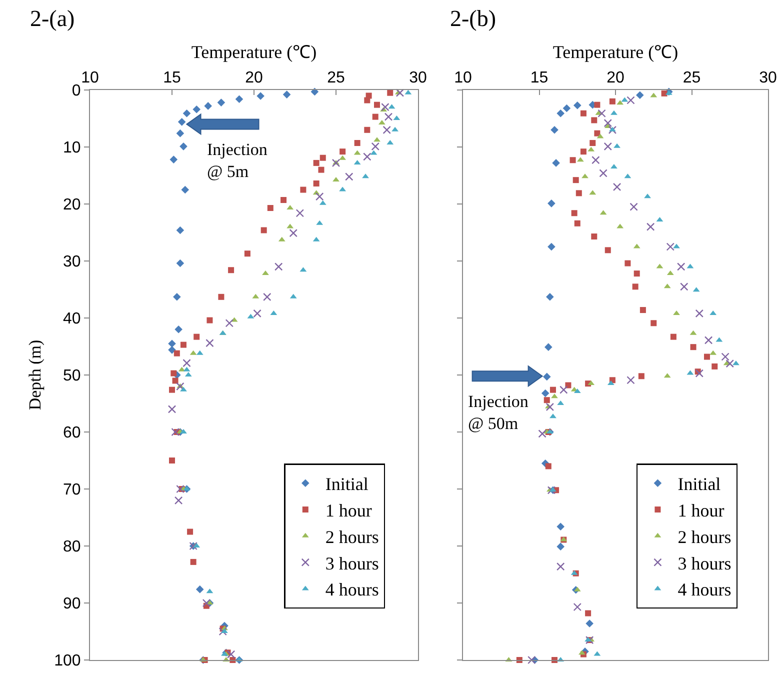 Image resolution: width=782 pixels, height=675 pixels. What do you see at coordinates (67, 661) in the screenshot?
I see `y-tick-label: 100` at bounding box center [67, 661].